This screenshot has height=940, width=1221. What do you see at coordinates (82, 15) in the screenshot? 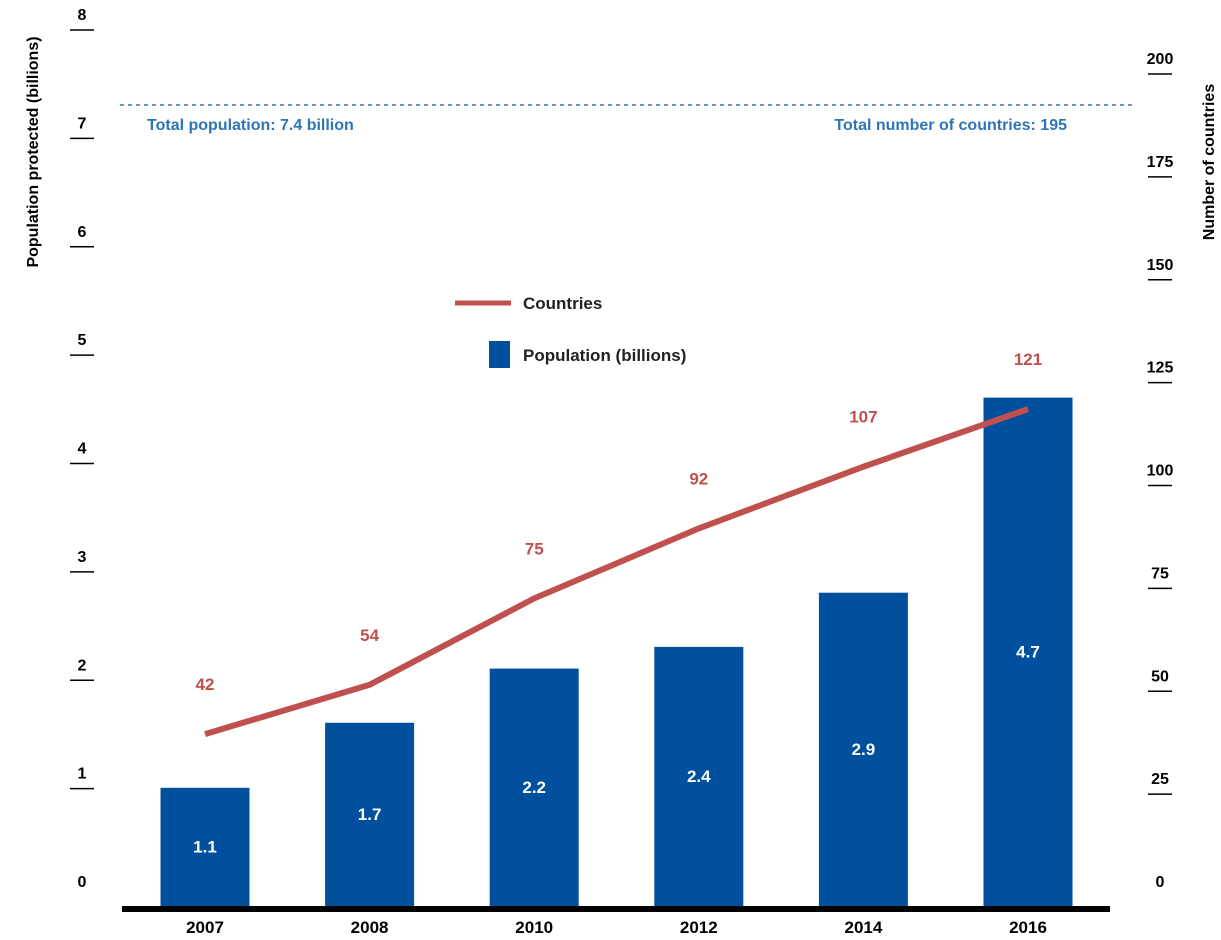
I see `y-left-tick-label: 8` at bounding box center [82, 15].